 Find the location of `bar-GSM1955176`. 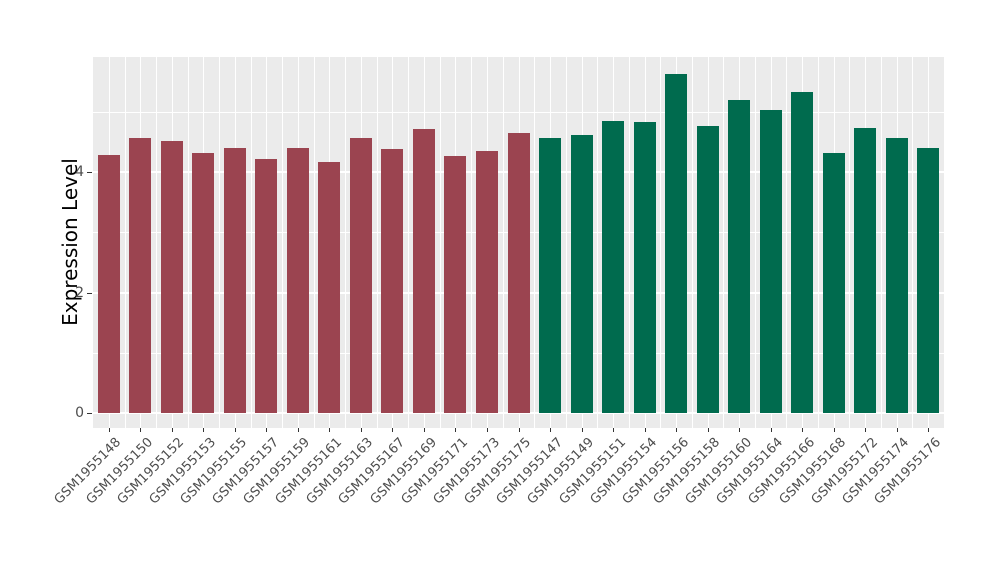

bar-GSM1955176 is located at coordinates (928, 280).